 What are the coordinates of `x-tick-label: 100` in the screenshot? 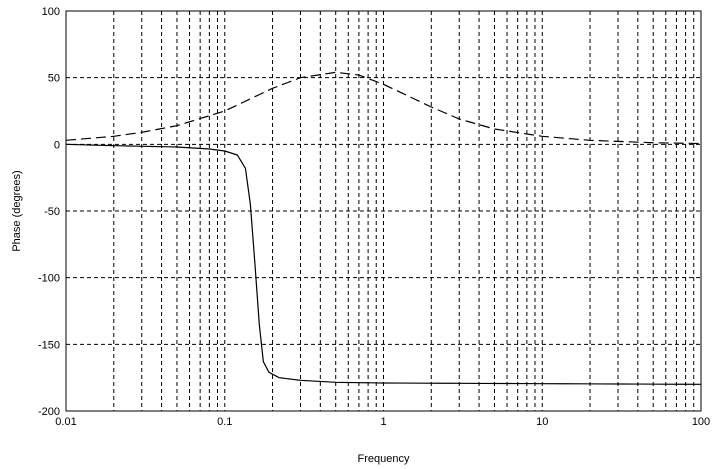 It's located at (701, 422).